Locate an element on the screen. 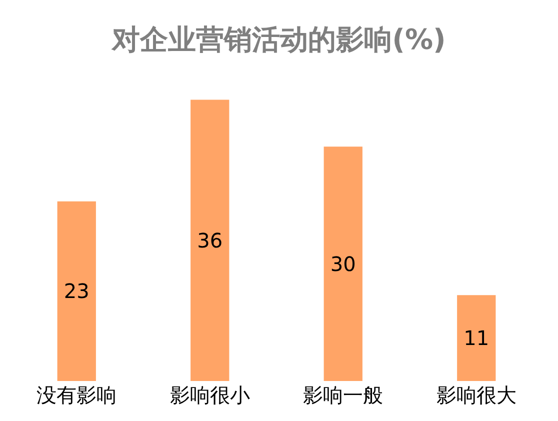 This screenshot has width=558, height=421. data-label: 36 is located at coordinates (210, 240).